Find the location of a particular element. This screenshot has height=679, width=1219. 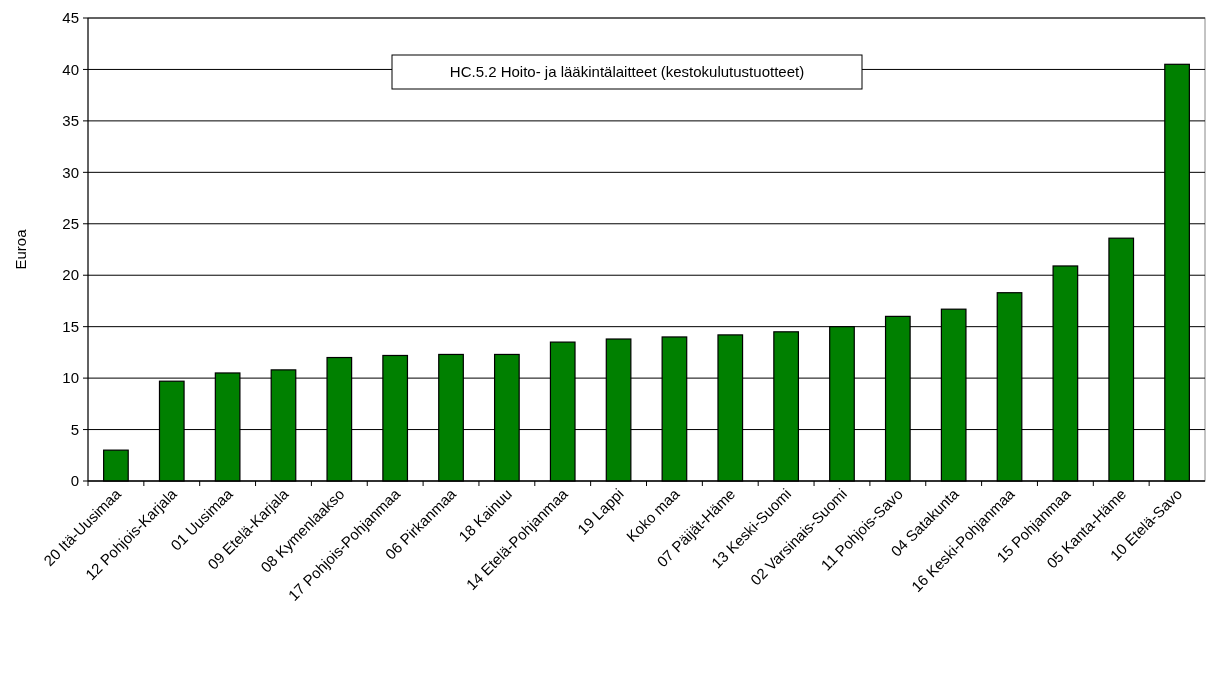

annotation: HC.5.2 Hoito- ja lääkintälaitteet (kestokulutustuotteet) is located at coordinates (627, 71).